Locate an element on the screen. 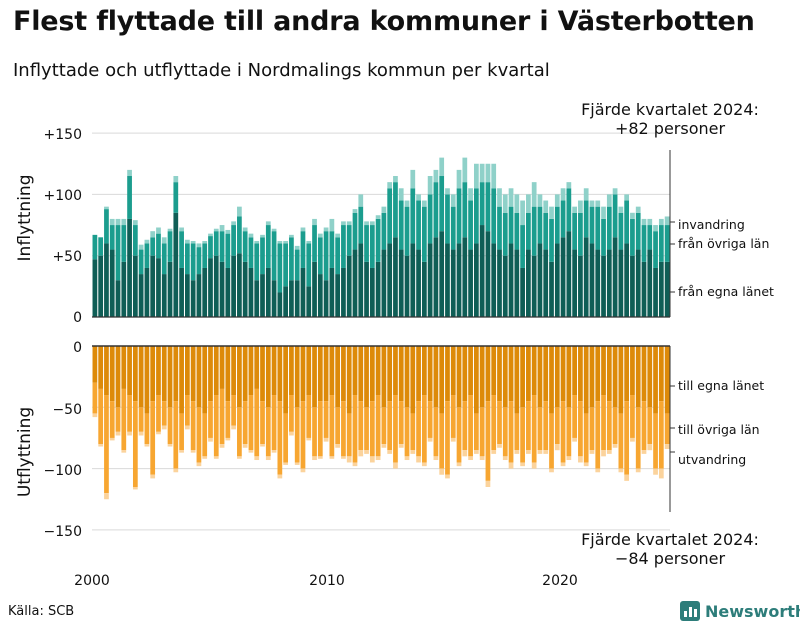 Image resolution: width=800 pixels, height=625 pixels. newsworthy-logo: Newsworthy is located at coordinates (740, 611).